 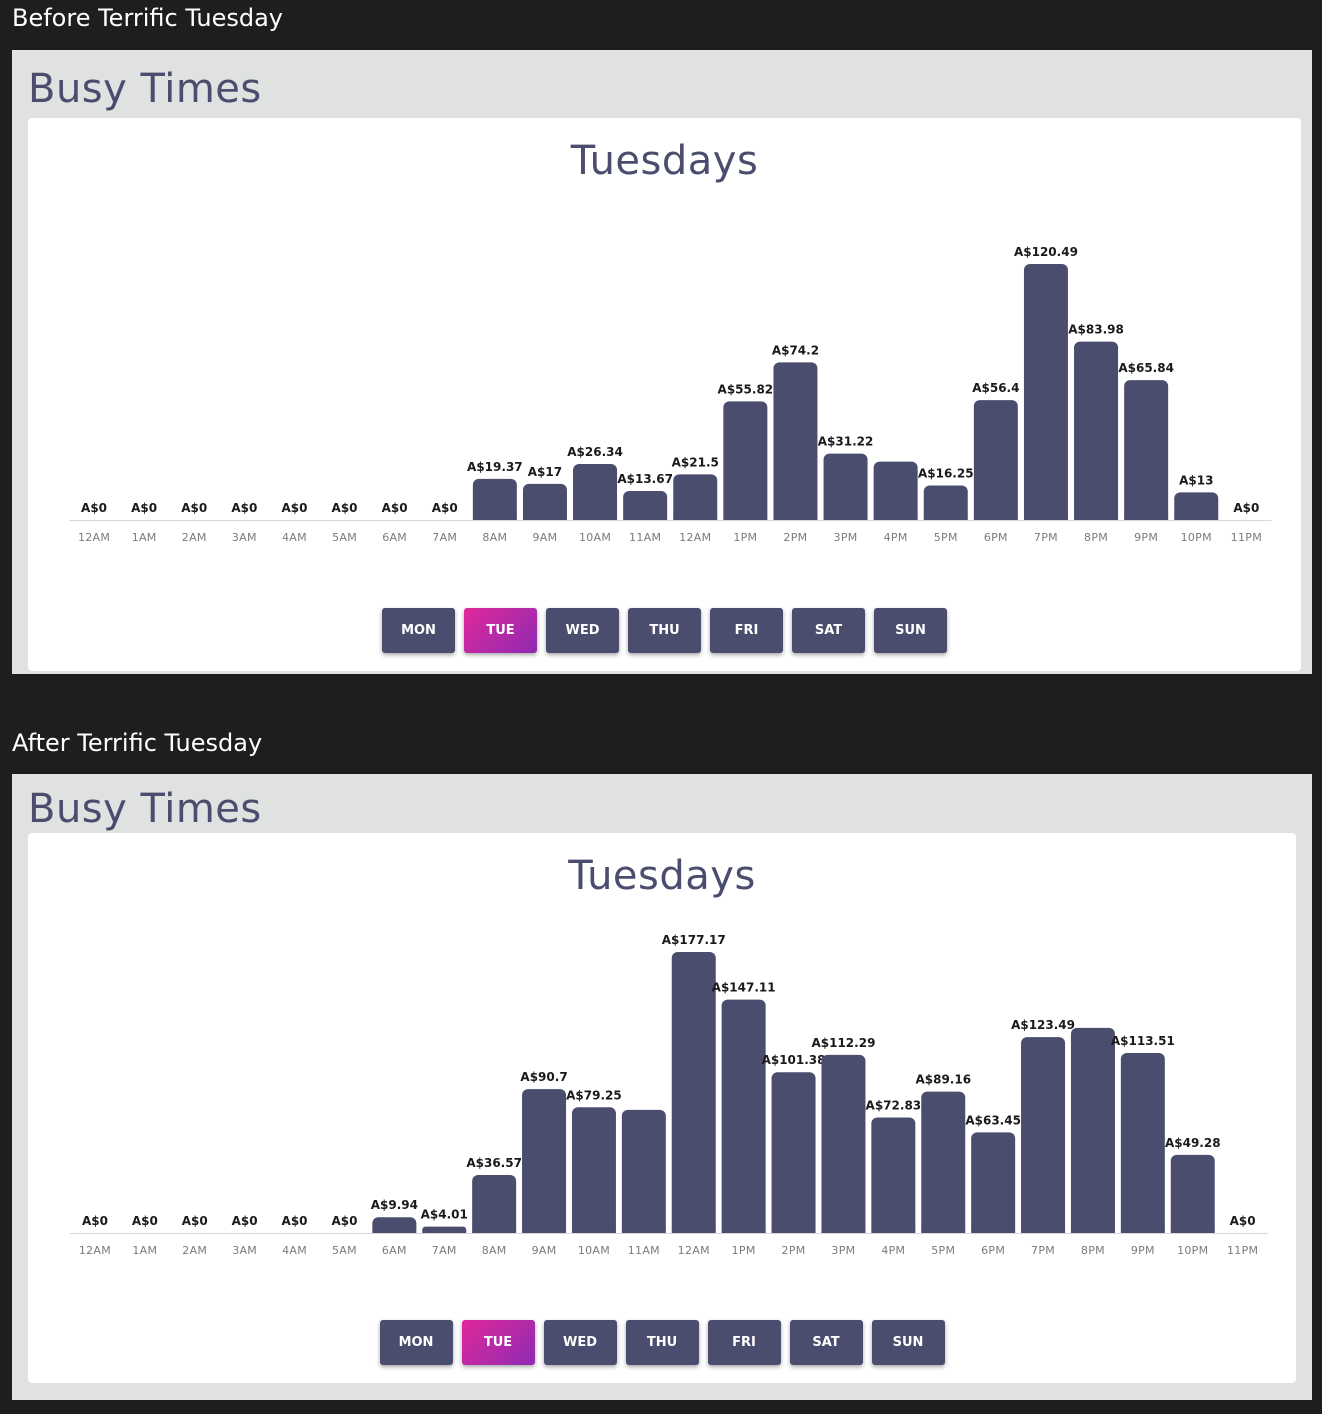 I want to click on bar-value-label: A$63.45, so click(x=993, y=1120).